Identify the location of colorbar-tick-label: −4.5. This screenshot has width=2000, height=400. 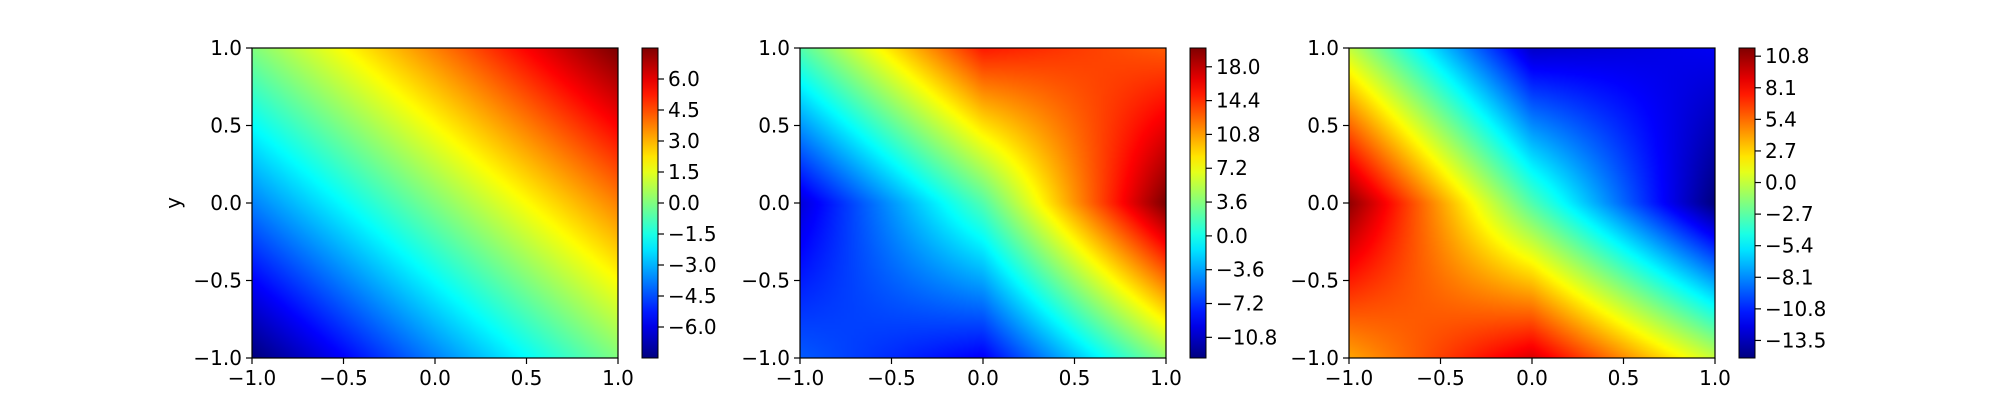
(692, 296).